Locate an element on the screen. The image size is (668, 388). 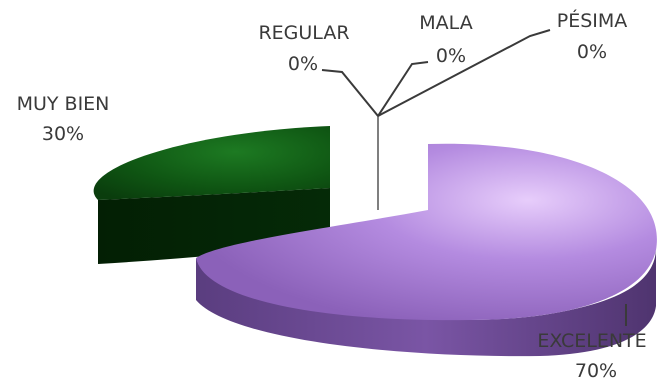
label-excelente-category: EXCELENTE is located at coordinates (591, 341).